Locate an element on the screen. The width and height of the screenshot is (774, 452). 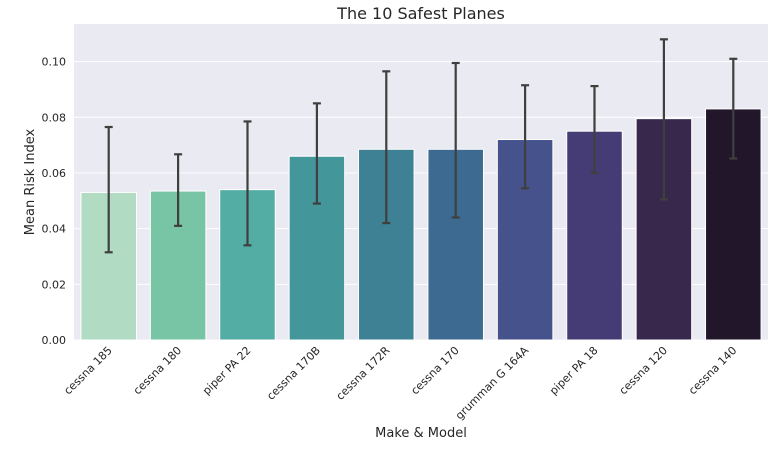
x-tick-label: cessna 170B is located at coordinates (293, 373).